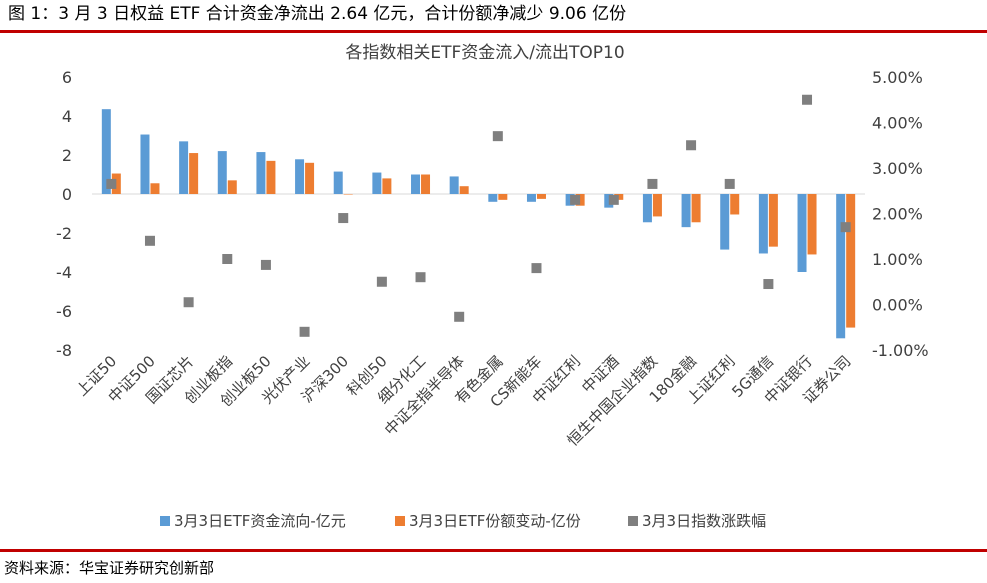 This screenshot has height=583, width=987. What do you see at coordinates (897, 123) in the screenshot?
I see `right-axis-tick: 4.00%` at bounding box center [897, 123].